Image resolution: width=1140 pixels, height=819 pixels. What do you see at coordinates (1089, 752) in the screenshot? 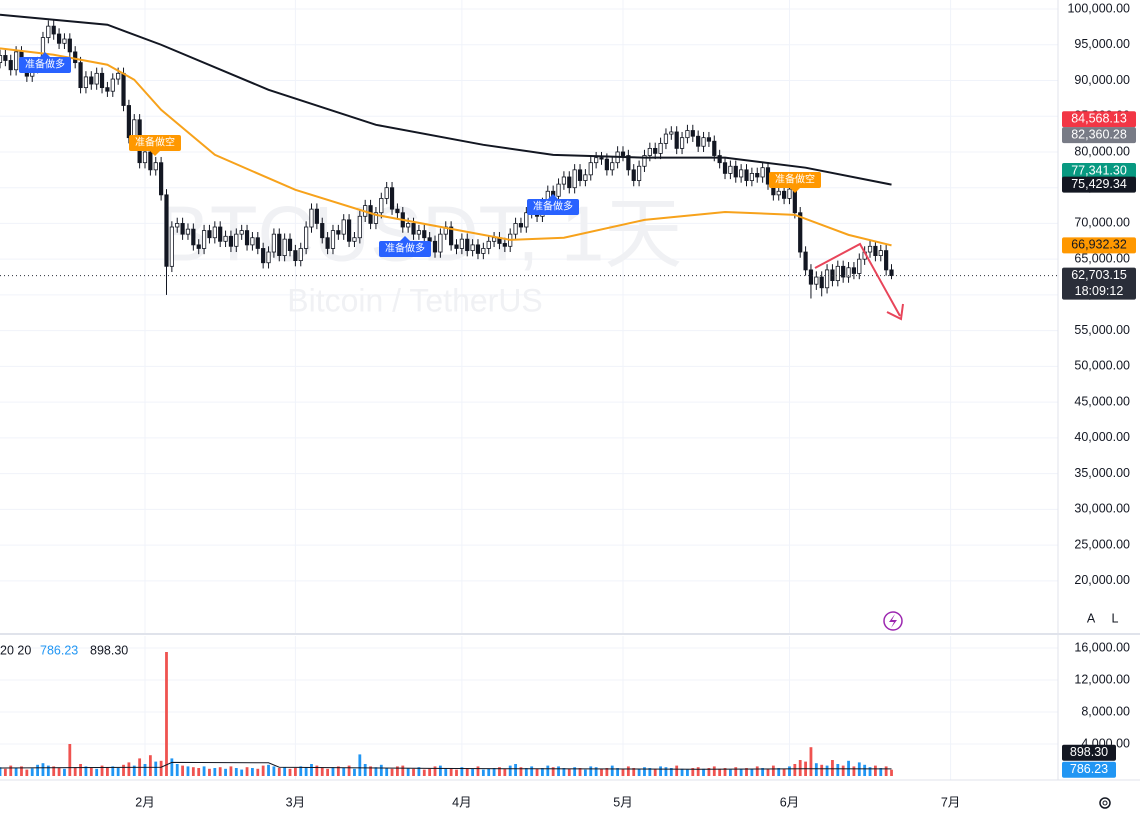
I see `volume-tag-label: 898.30` at bounding box center [1089, 752].